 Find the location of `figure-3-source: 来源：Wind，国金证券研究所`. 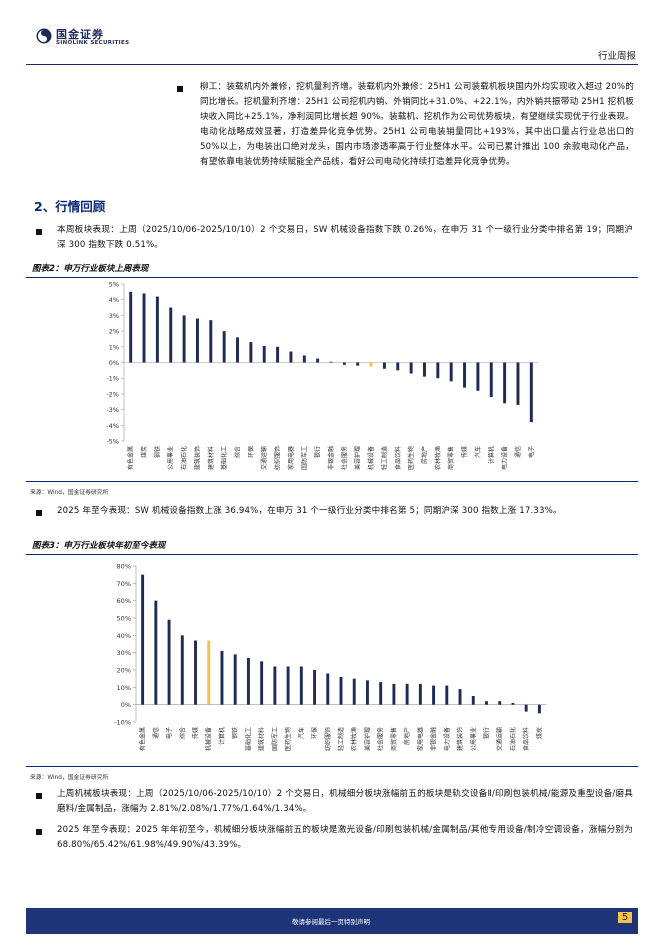

figure-3-source: 来源：Wind，国金证券研究所 is located at coordinates (69, 778).